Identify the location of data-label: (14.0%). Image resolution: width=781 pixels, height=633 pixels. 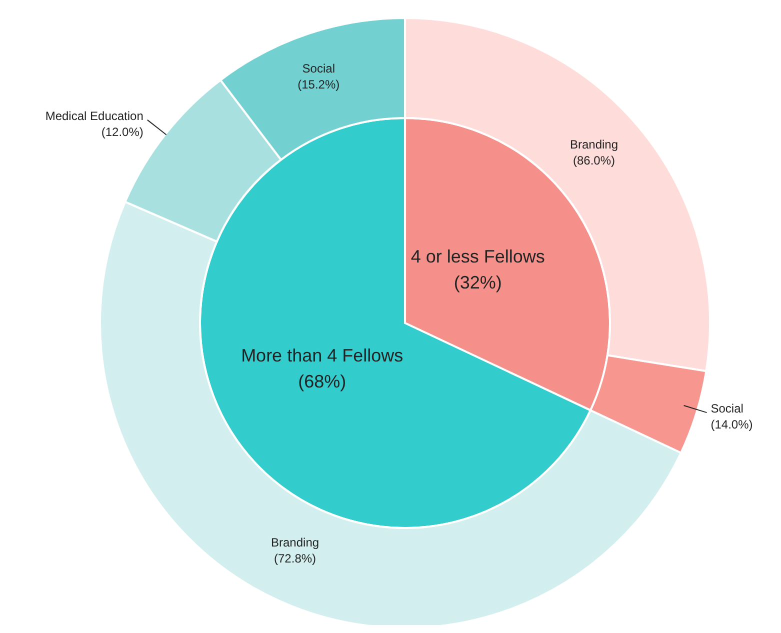
(731, 425).